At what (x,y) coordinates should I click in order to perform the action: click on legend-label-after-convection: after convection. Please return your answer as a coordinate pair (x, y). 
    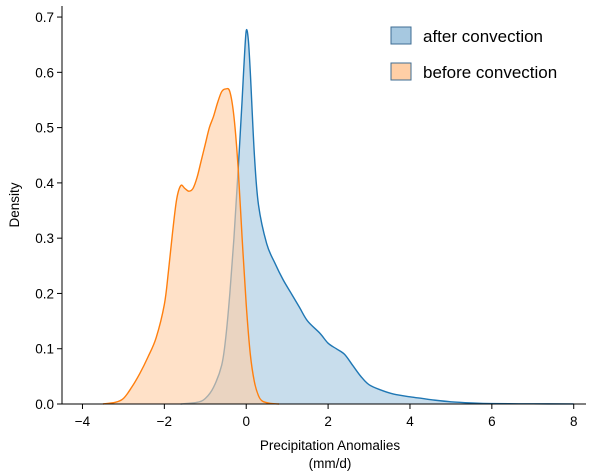
    Looking at the image, I should click on (483, 36).